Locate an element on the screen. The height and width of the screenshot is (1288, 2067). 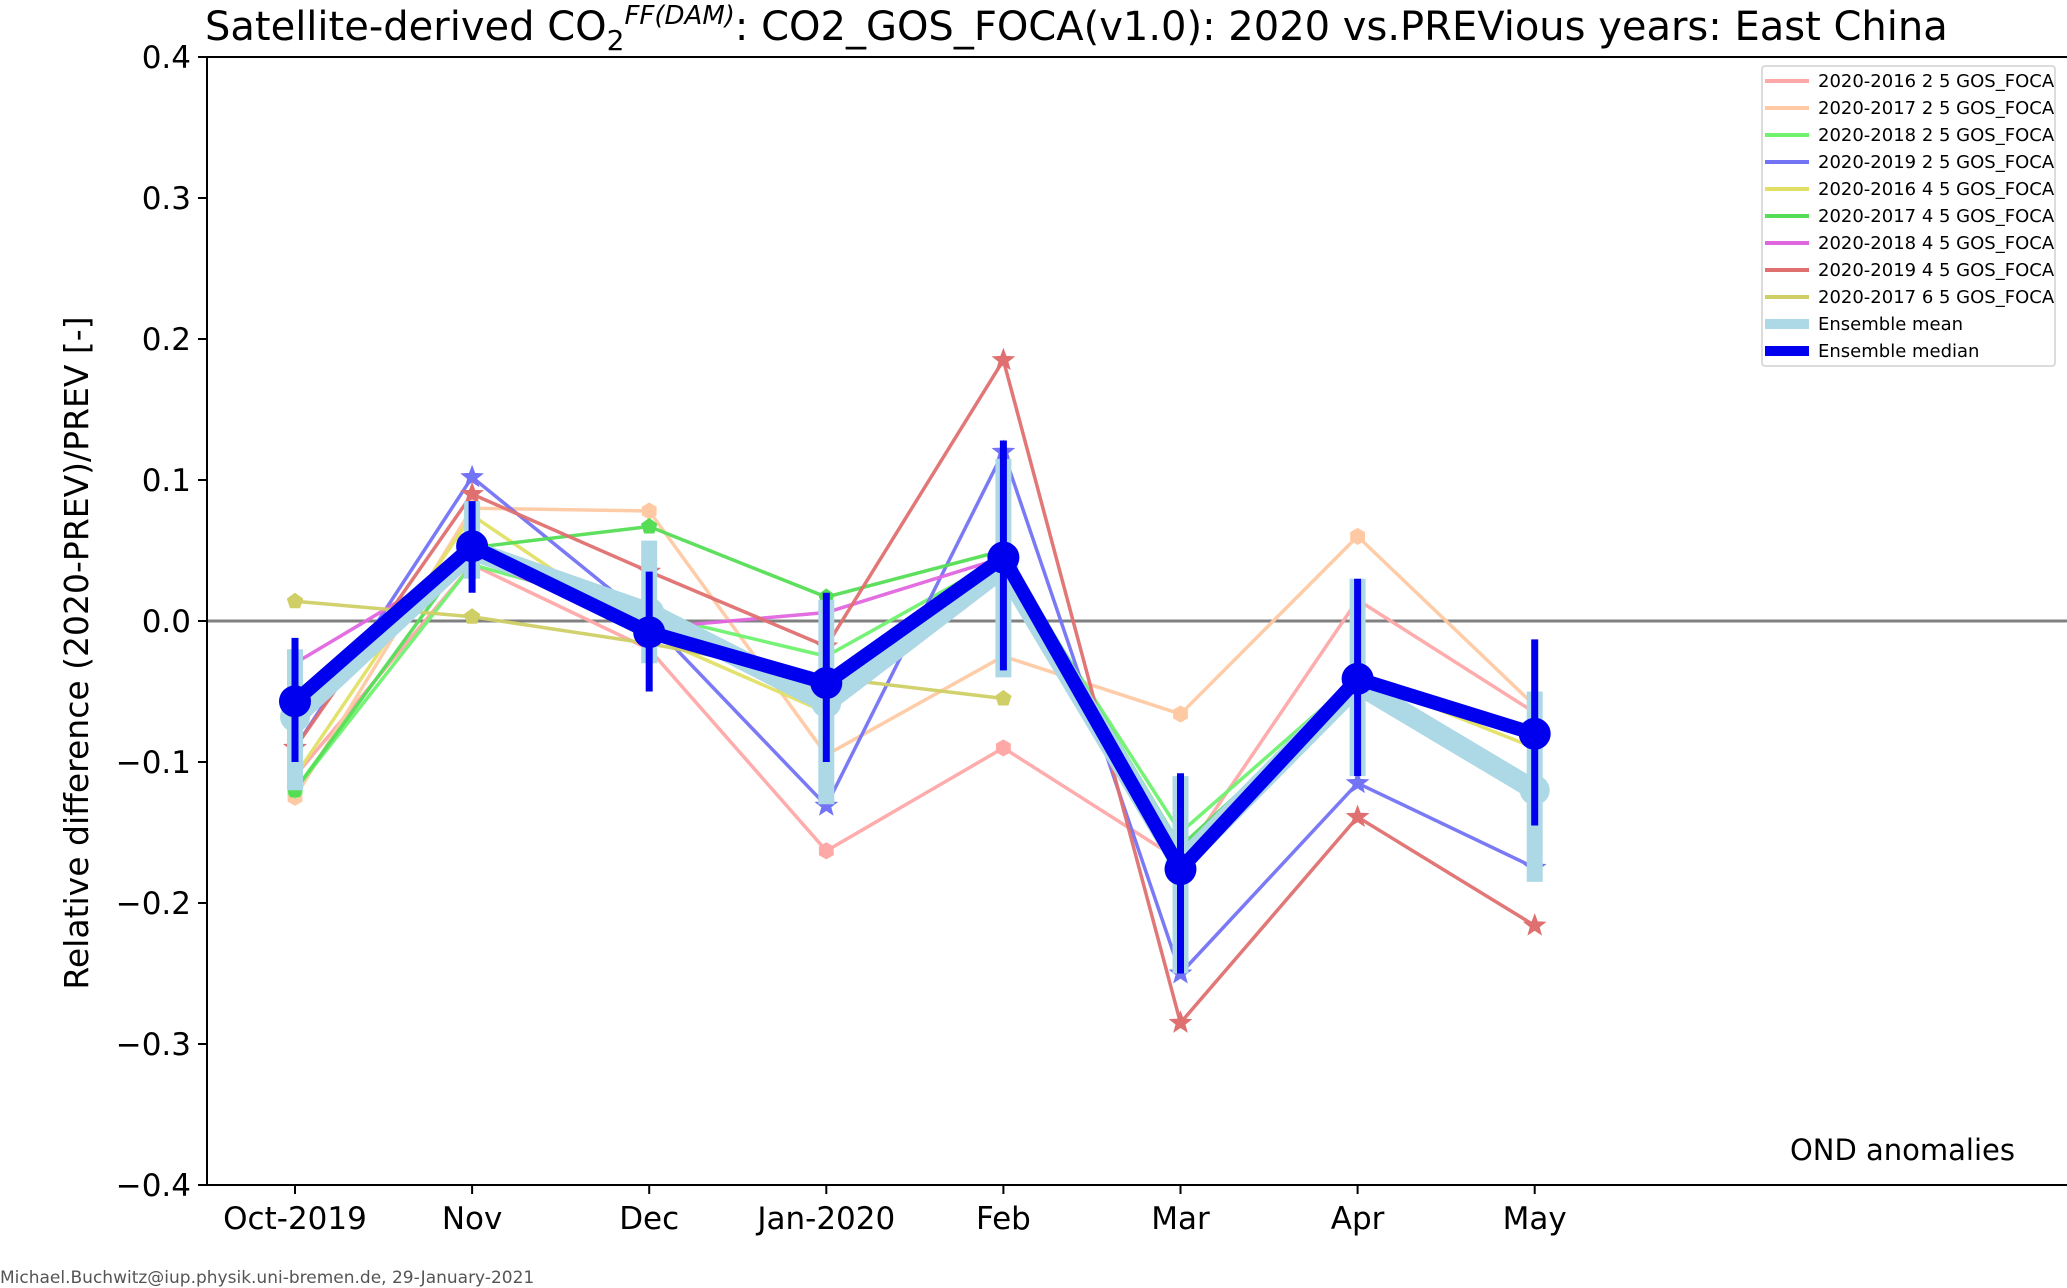
y-tick-label: −0.2 is located at coordinates (153, 904).